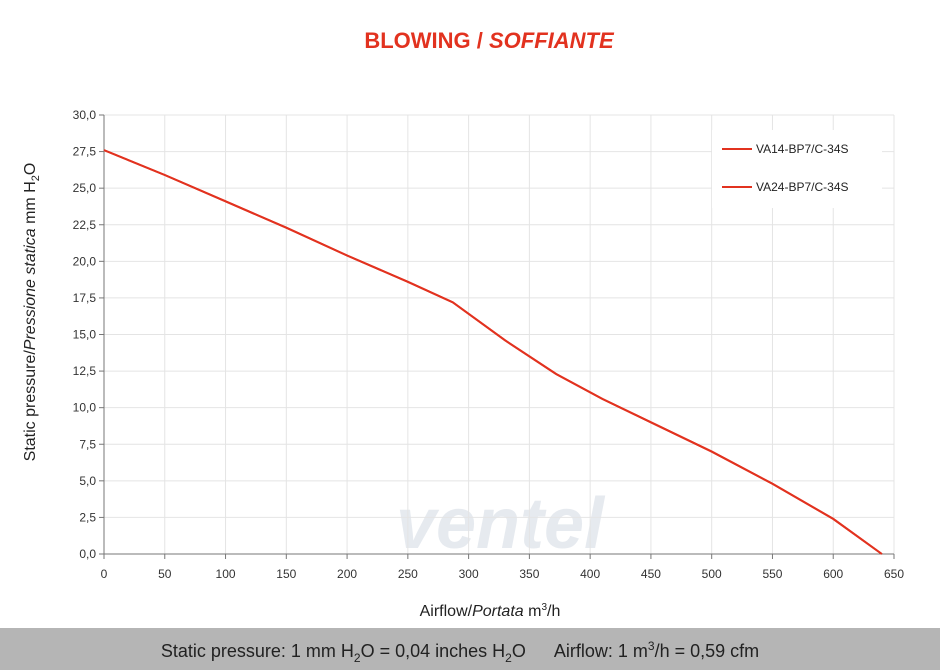 This screenshot has height=670, width=940. What do you see at coordinates (802, 149) in the screenshot?
I see `legend-label: VA14-BP7/C-34S` at bounding box center [802, 149].